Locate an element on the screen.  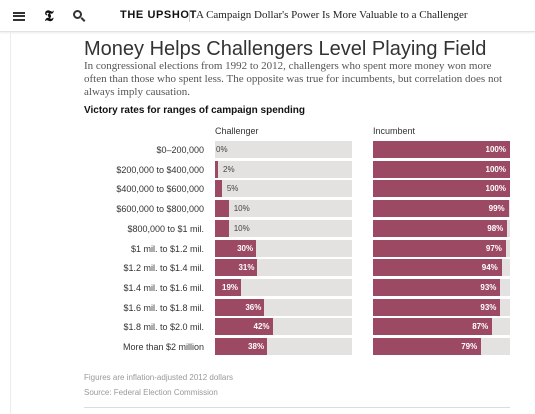
incumbent-value-label: 94% is located at coordinates (489, 268).